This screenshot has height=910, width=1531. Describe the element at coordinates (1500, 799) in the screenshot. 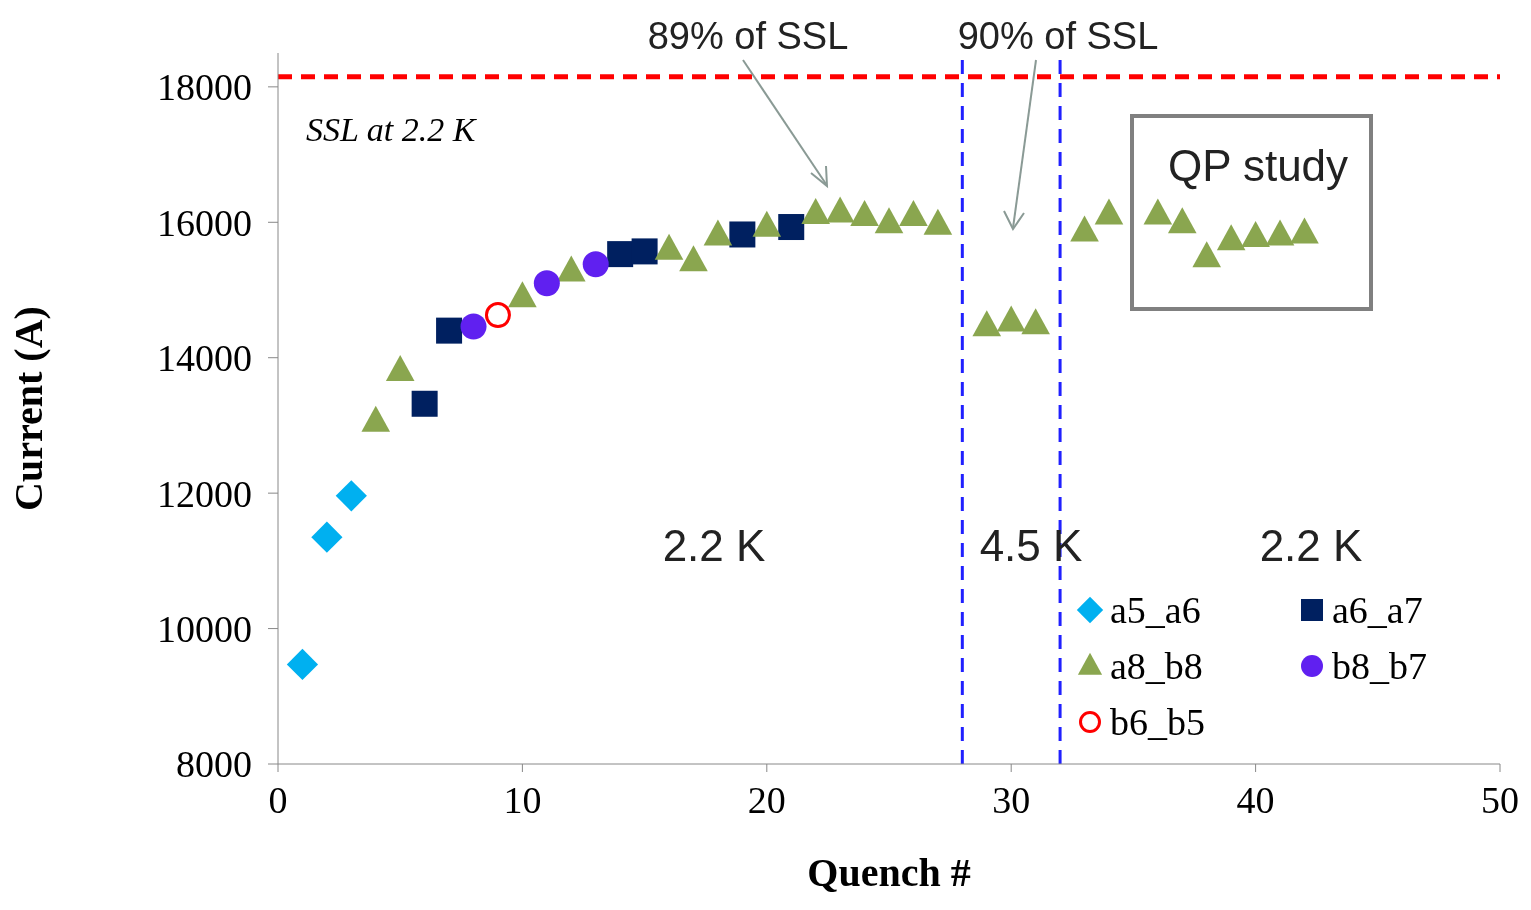

I see `x-tick-label: 50` at that location.